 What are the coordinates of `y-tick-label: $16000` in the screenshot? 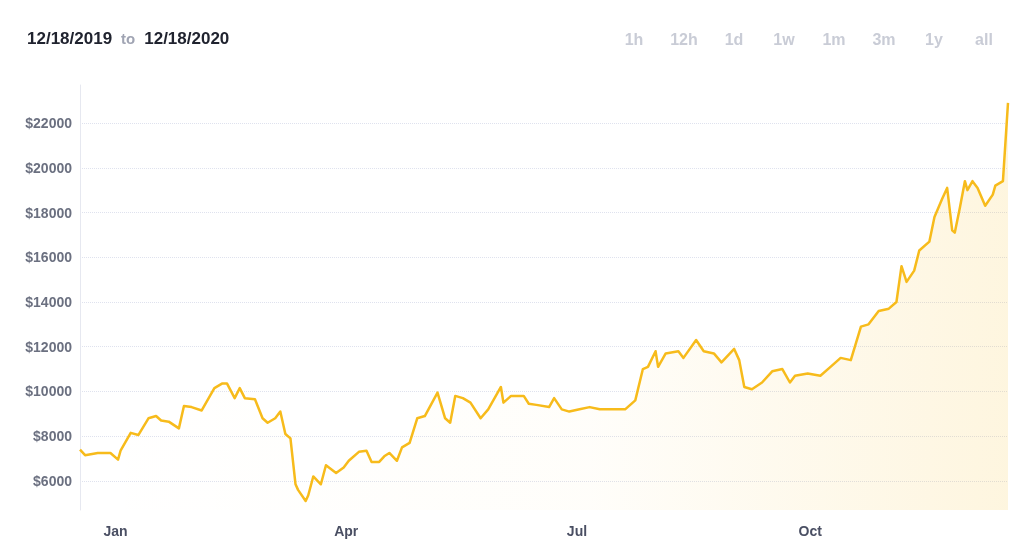 It's located at (49, 257).